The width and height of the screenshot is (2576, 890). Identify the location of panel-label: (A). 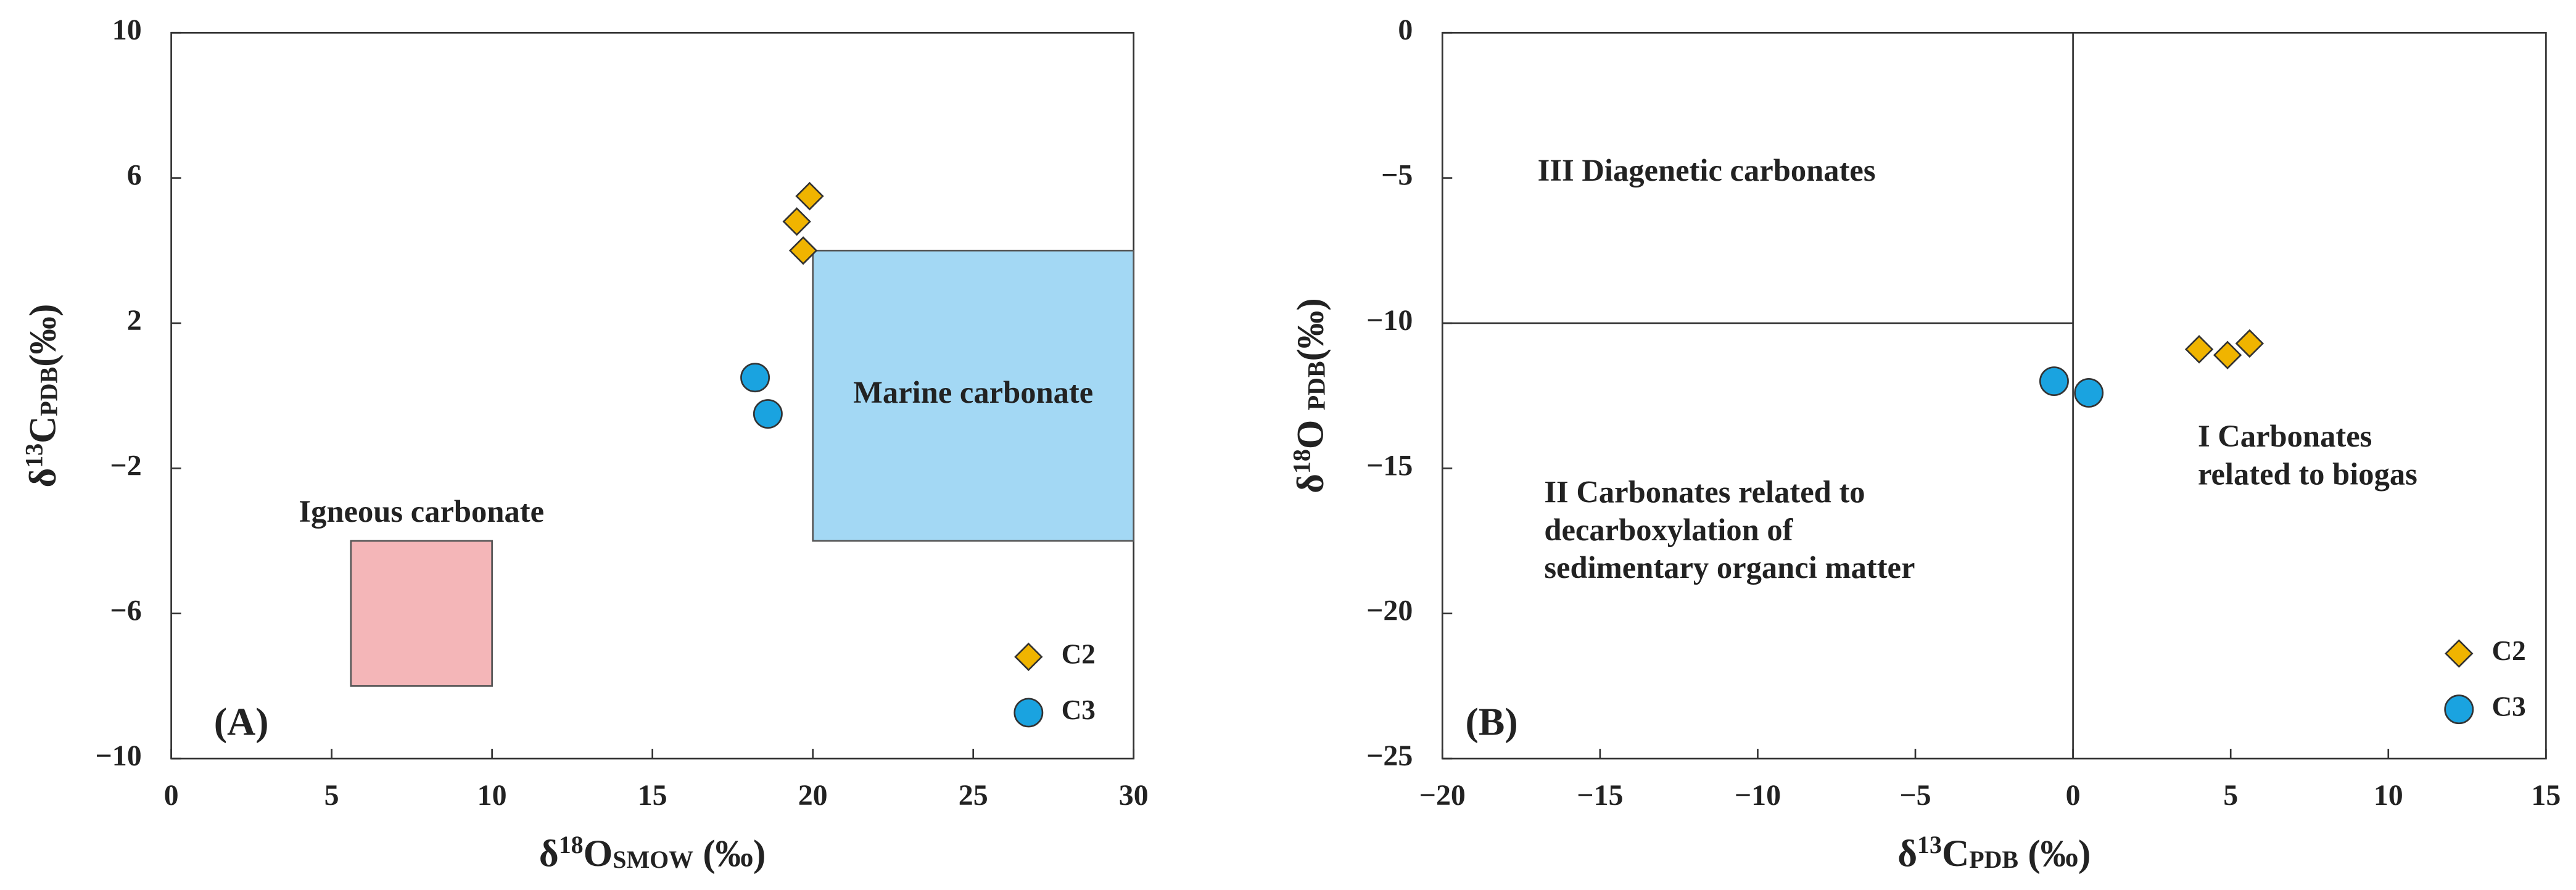
(241, 721).